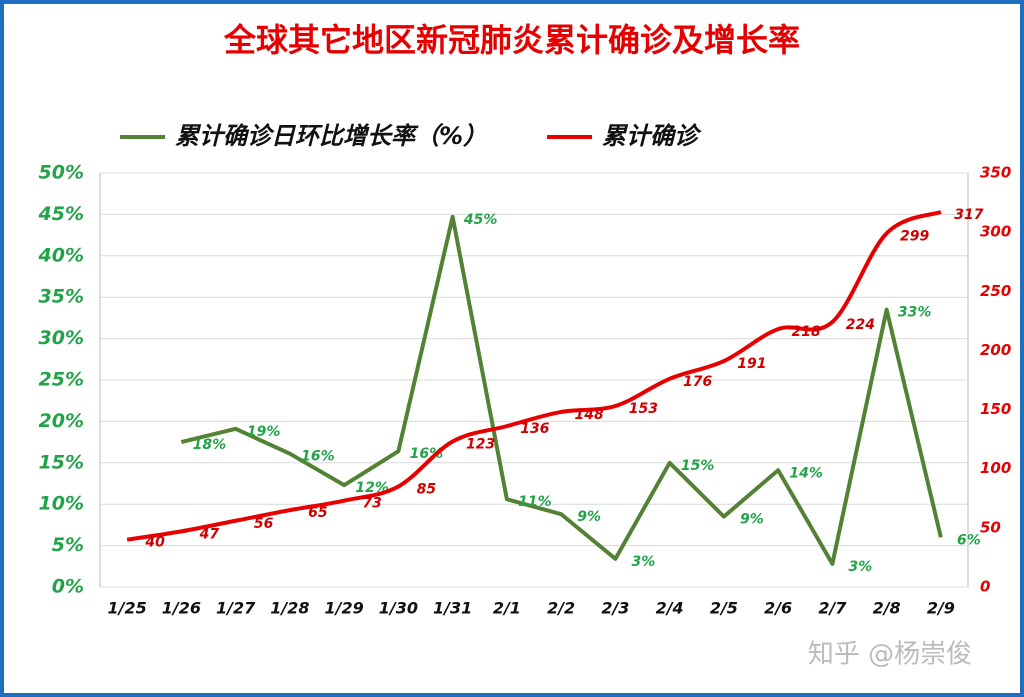 This screenshot has height=697, width=1024. I want to click on watermark: 知乎 @杨崇俊, so click(890, 655).